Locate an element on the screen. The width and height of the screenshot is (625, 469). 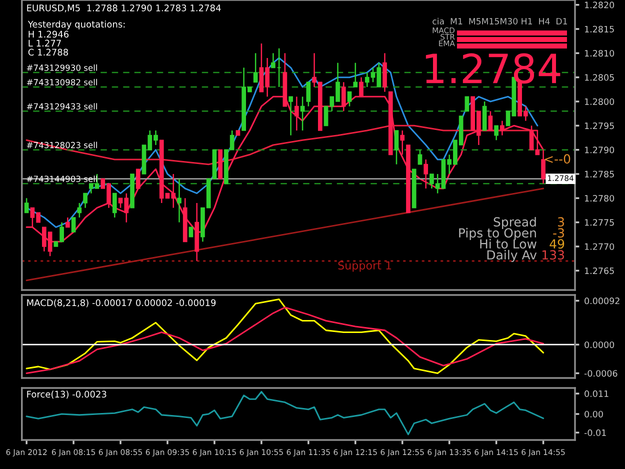
chart-title: MACD(8,21,8) -0.00017 0.00002 -0.00019 is located at coordinates (121, 303).